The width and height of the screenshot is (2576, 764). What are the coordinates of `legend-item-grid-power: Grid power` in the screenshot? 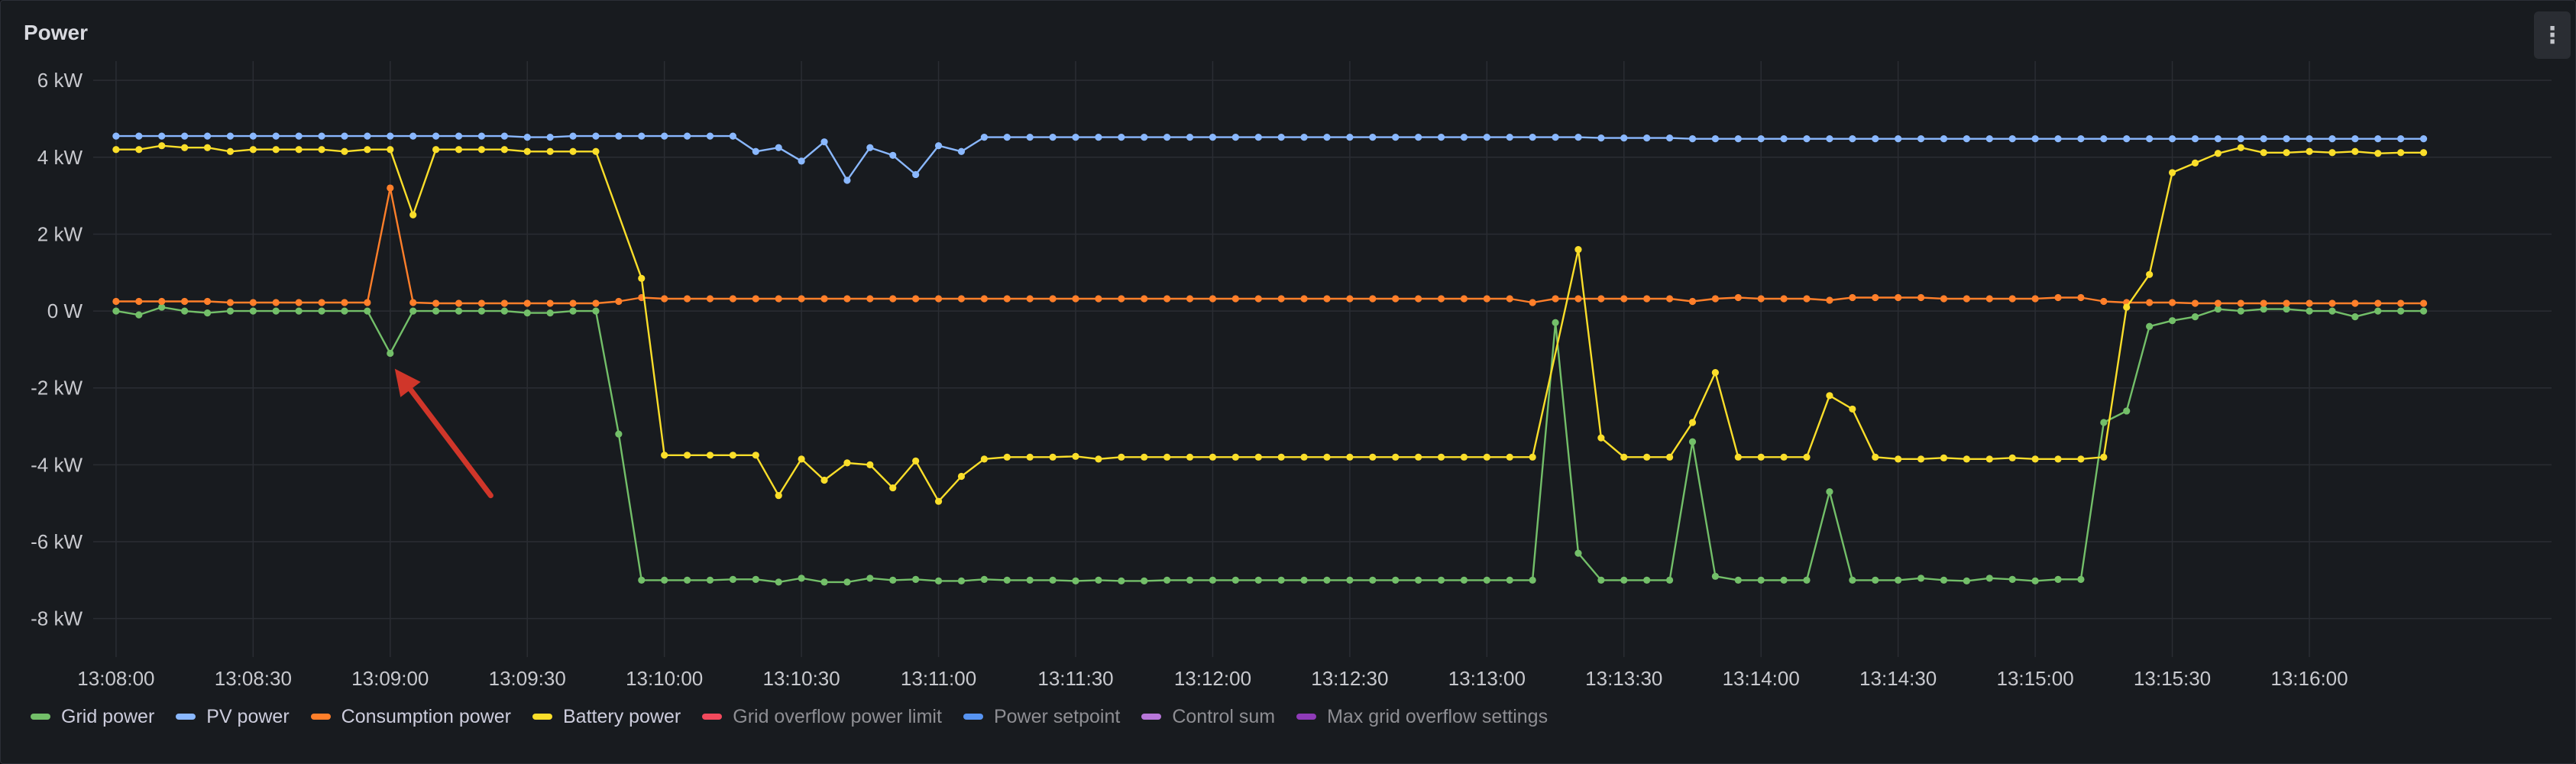 It's located at (92, 717).